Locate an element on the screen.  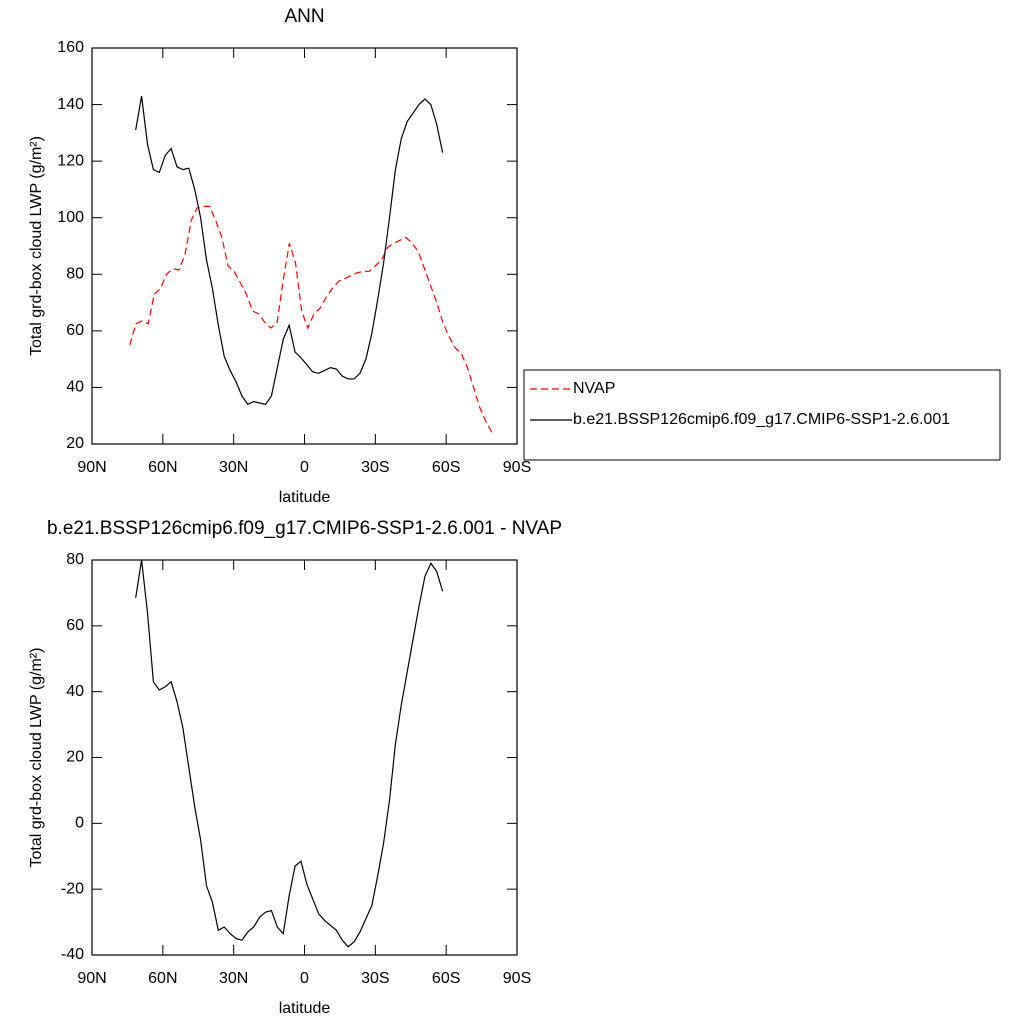
y-tick-label: 0 is located at coordinates (79, 823).